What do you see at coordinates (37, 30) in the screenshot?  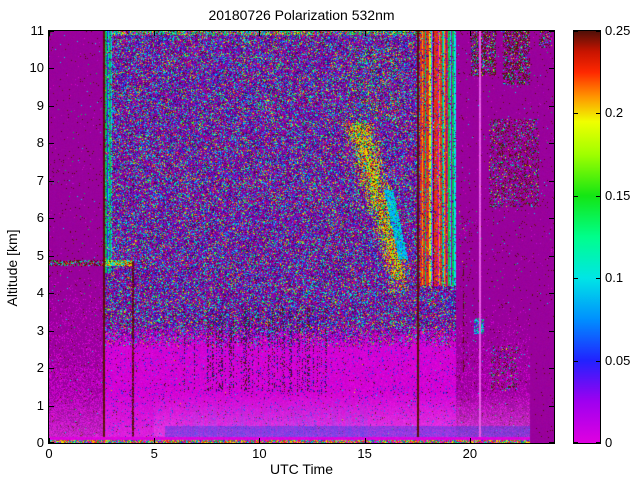 I see `y-tick-label: 11` at bounding box center [37, 30].